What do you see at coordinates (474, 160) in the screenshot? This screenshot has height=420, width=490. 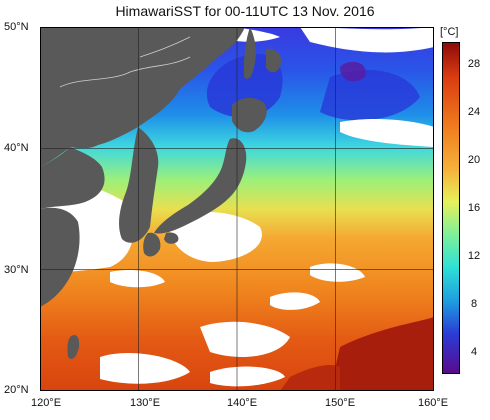 I see `colorbar-tick-20: 20` at bounding box center [474, 160].